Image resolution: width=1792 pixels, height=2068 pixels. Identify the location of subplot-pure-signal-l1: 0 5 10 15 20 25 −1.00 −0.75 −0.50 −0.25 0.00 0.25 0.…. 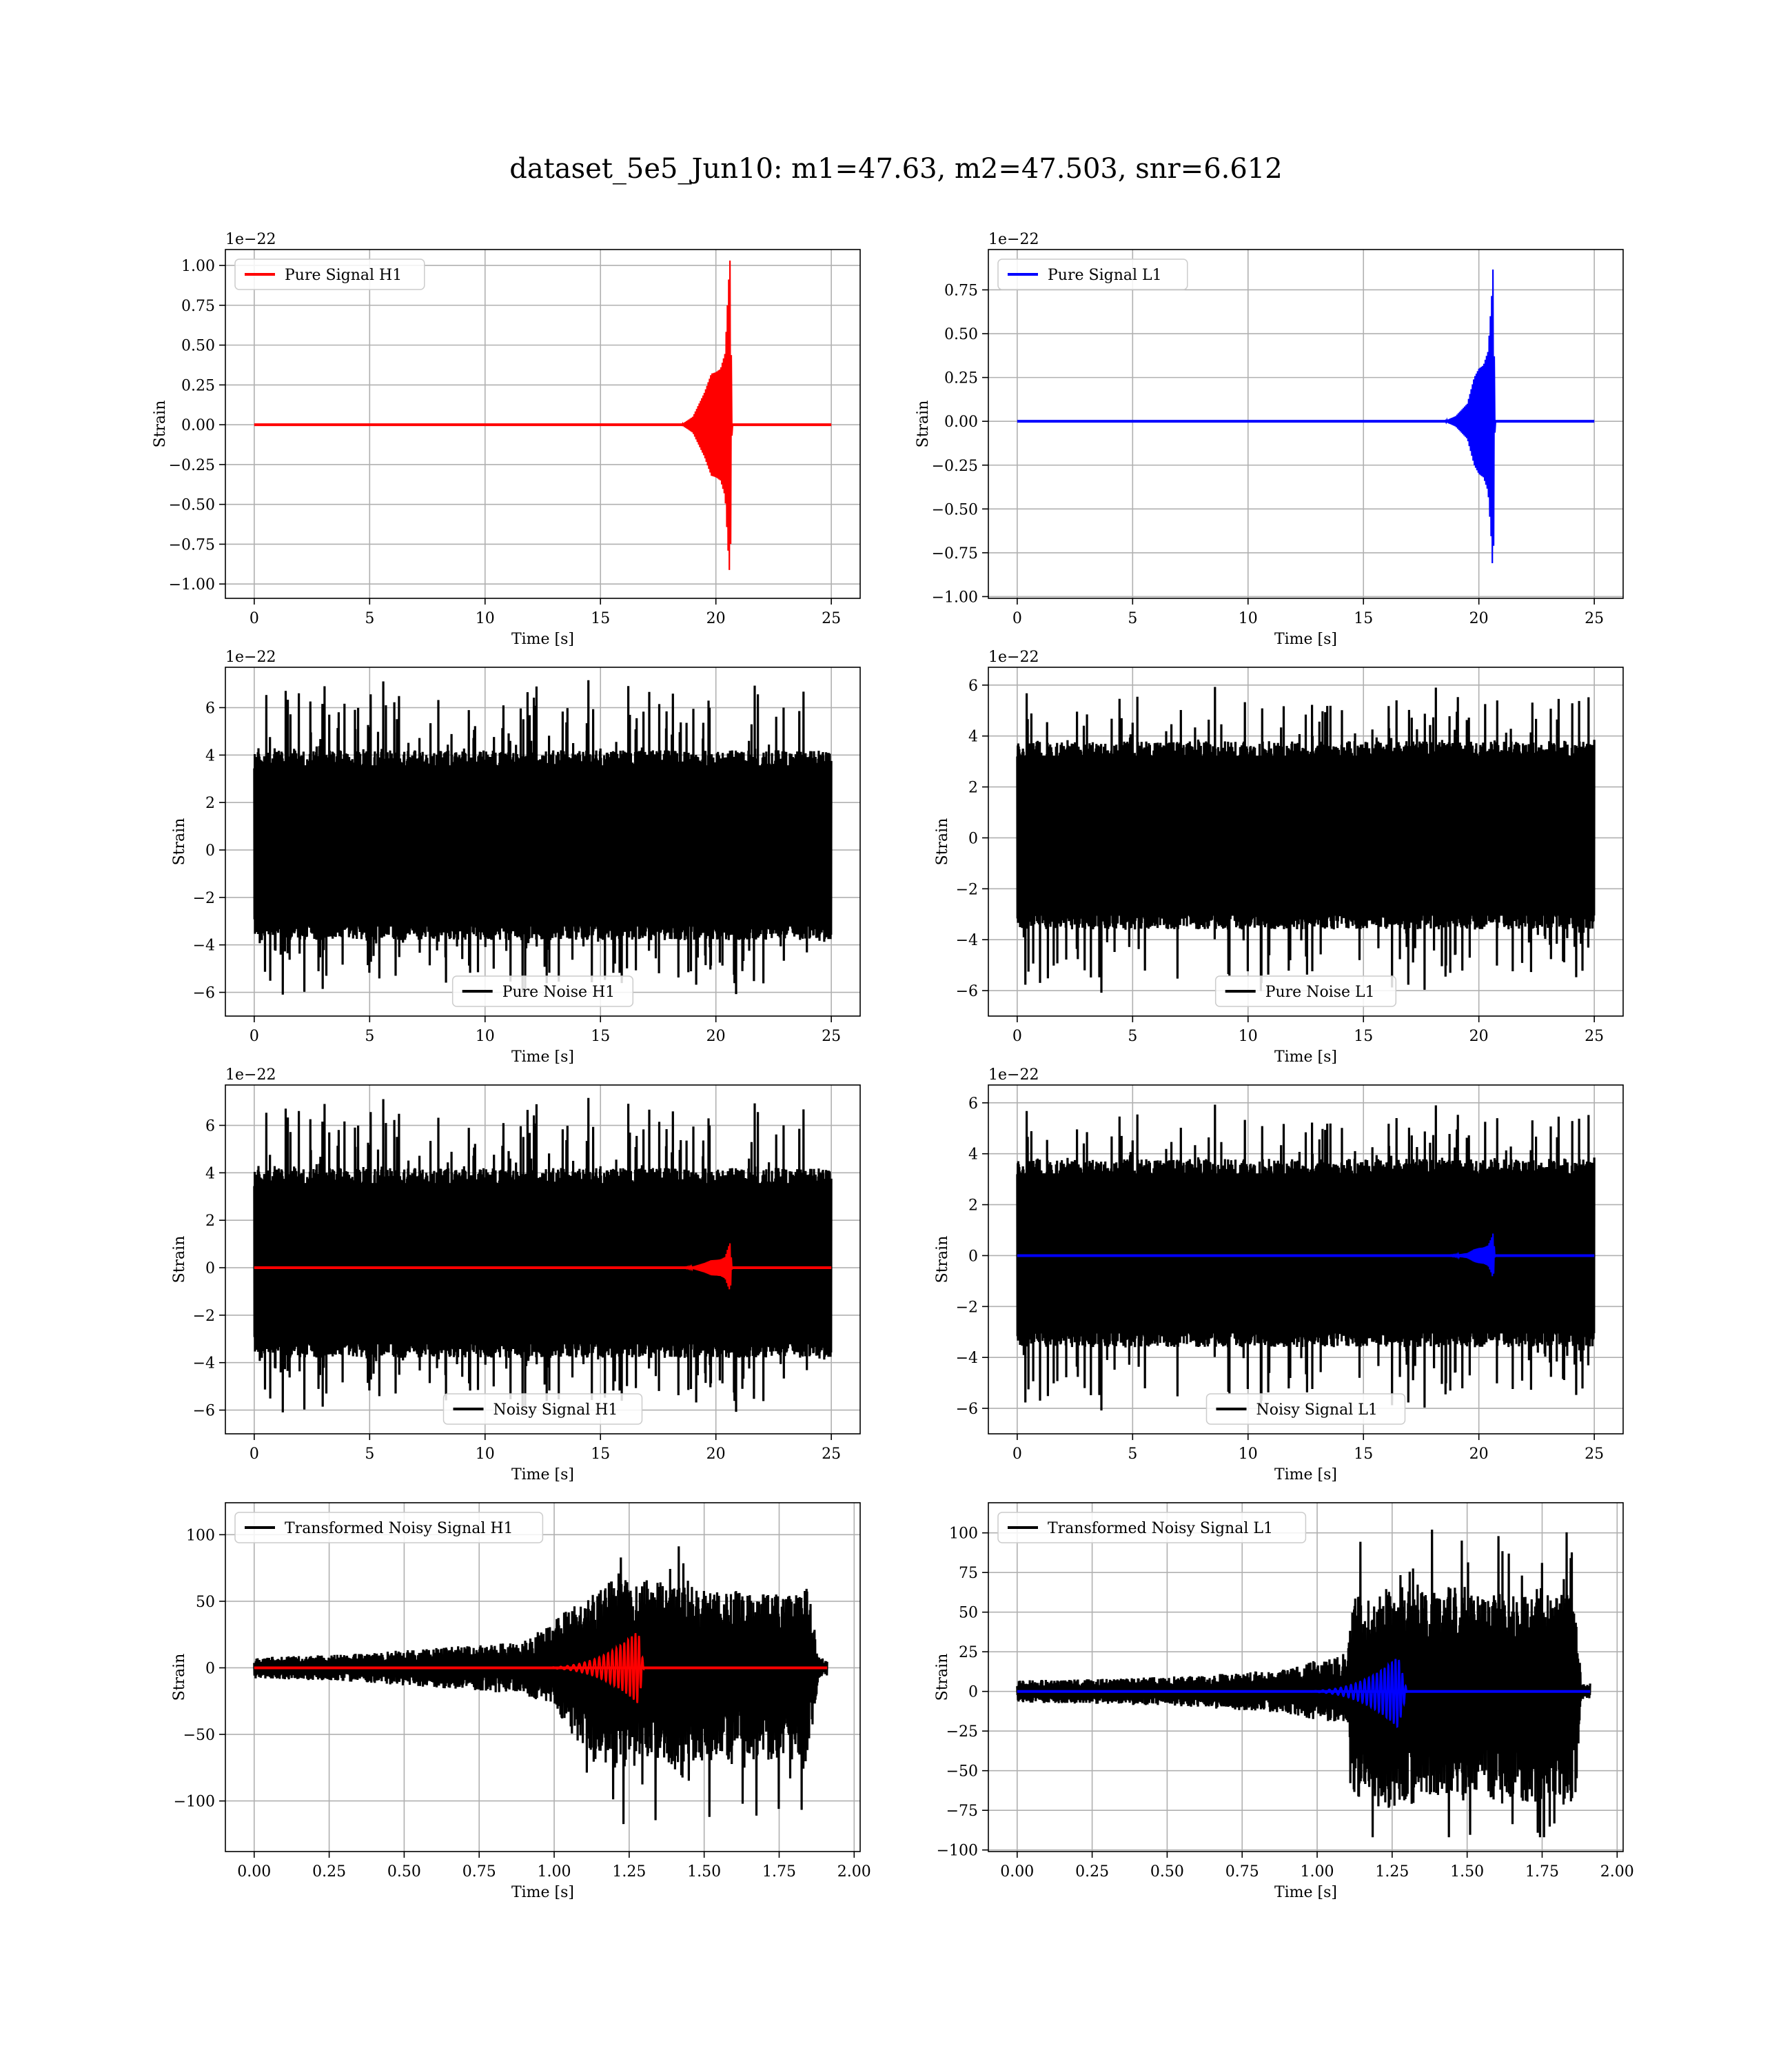
(1269, 440).